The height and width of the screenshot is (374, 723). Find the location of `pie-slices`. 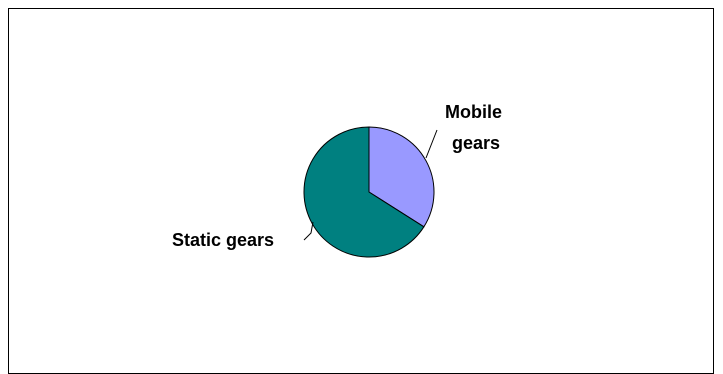

pie-slices is located at coordinates (369, 192).